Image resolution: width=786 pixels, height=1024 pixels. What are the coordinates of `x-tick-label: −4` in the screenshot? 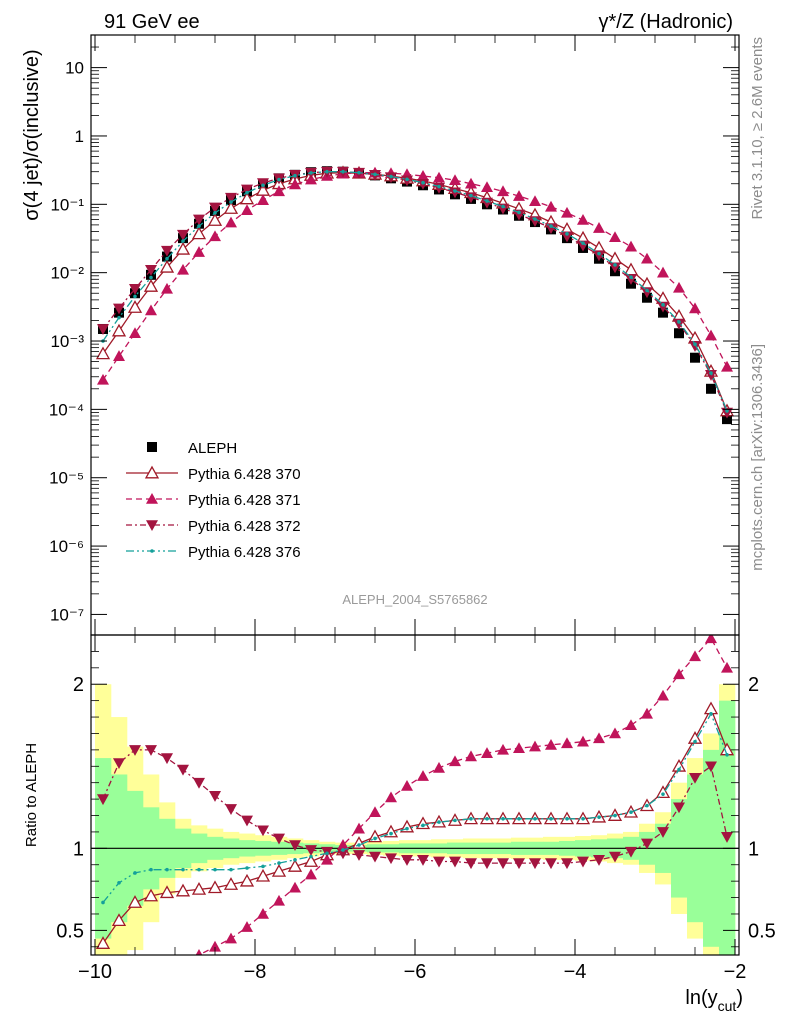 It's located at (575, 972).